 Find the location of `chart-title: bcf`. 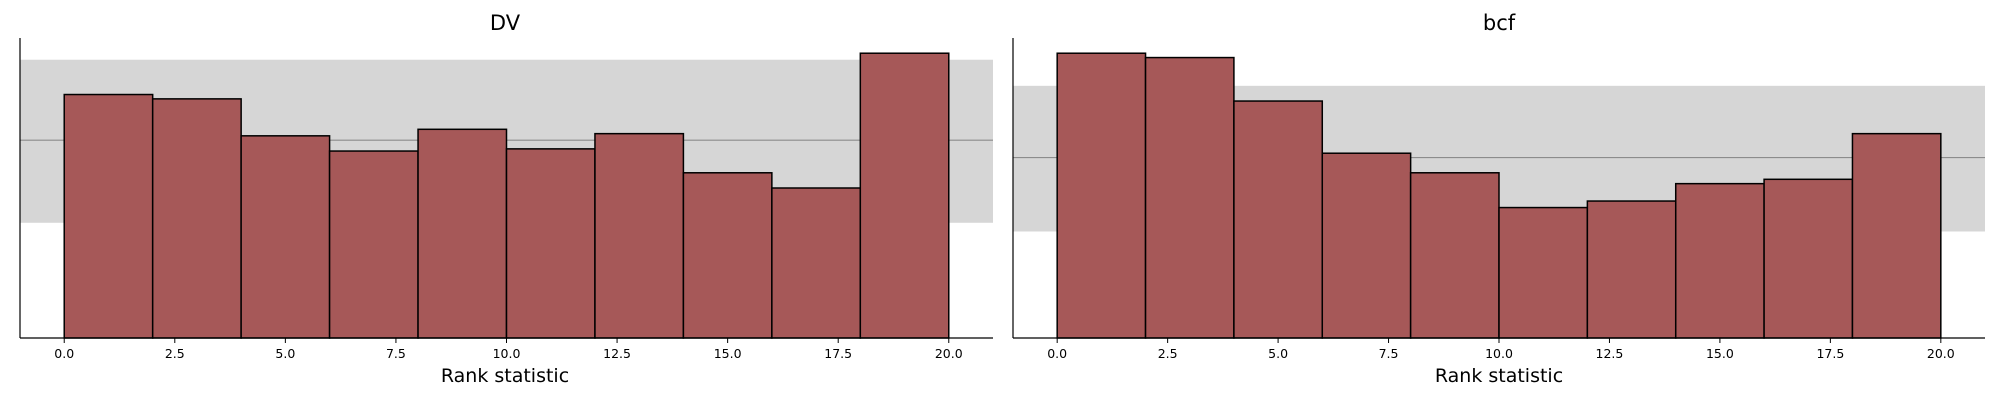

chart-title: bcf is located at coordinates (1499, 23).